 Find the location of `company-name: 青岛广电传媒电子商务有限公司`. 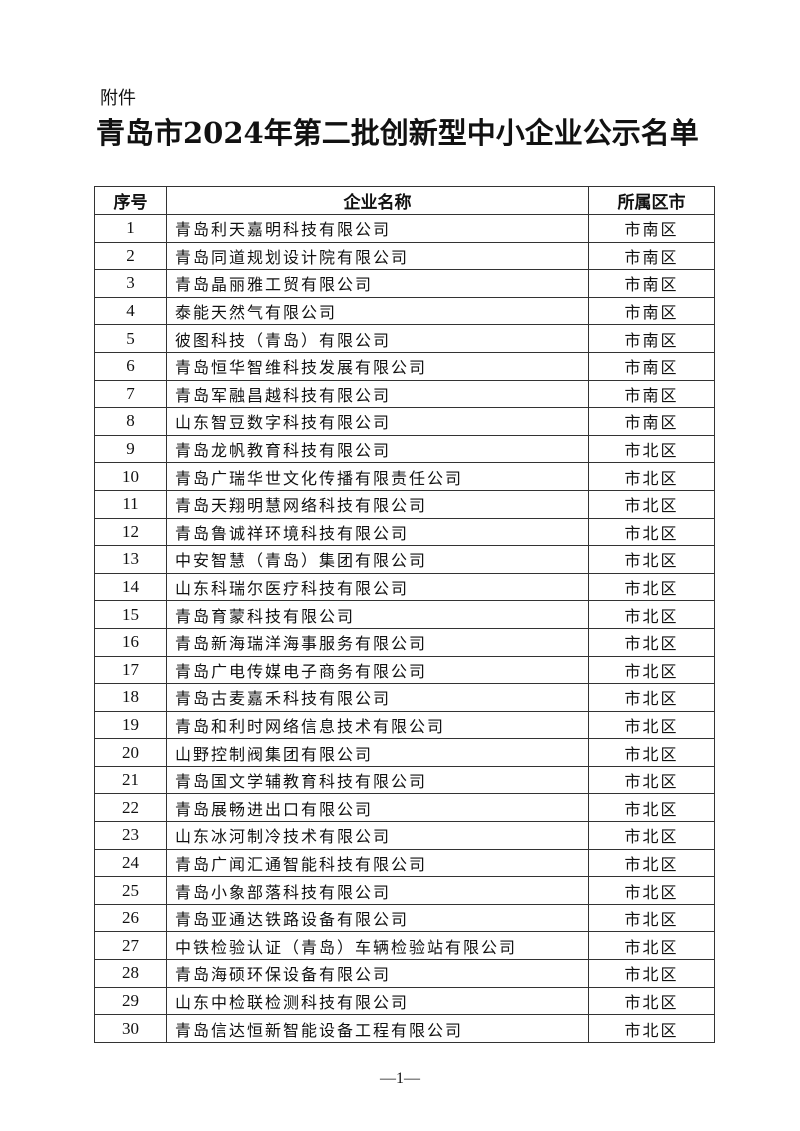

company-name: 青岛广电传媒电子商务有限公司 is located at coordinates (377, 670).